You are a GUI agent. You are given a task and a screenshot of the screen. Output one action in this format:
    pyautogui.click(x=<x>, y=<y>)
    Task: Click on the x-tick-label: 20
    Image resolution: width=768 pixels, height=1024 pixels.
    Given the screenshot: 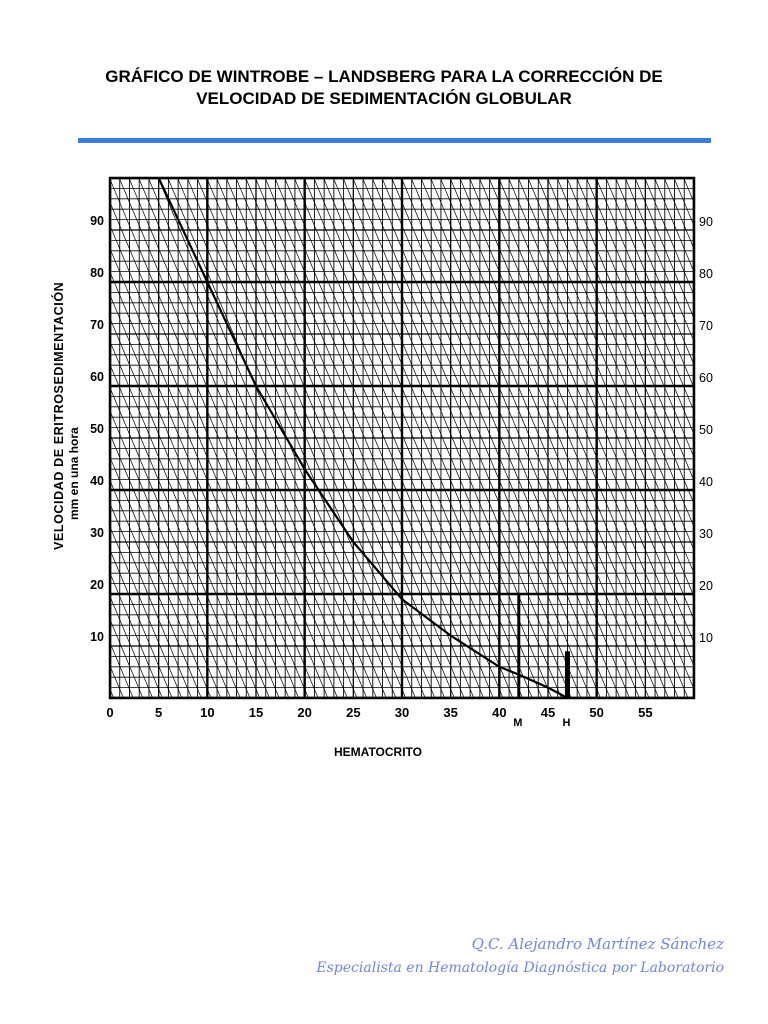 What is the action you would take?
    pyautogui.click(x=304, y=712)
    